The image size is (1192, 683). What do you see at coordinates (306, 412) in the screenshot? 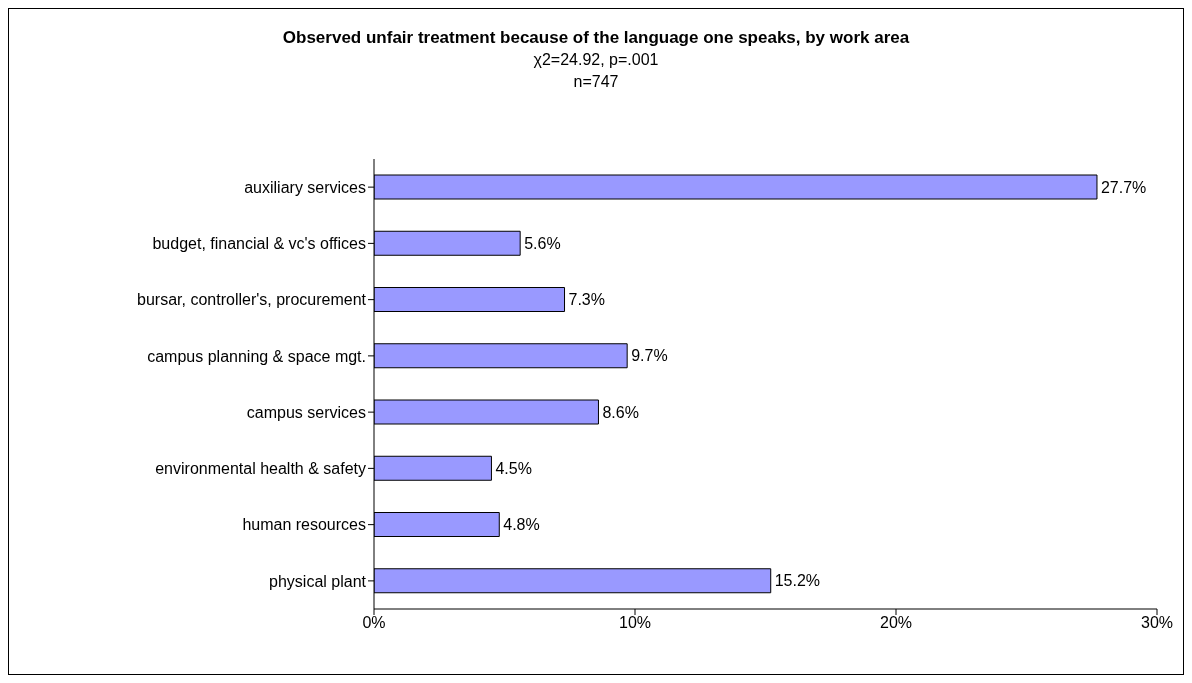
I see `y-tick-label: campus services` at bounding box center [306, 412].